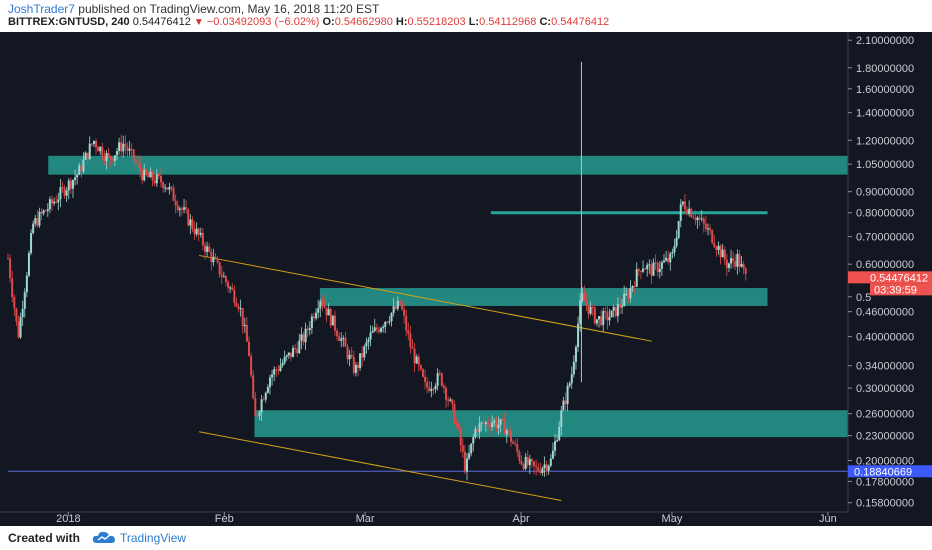 The height and width of the screenshot is (550, 932). Describe the element at coordinates (885, 165) in the screenshot. I see `price-tick-label: 1.05000000` at that location.